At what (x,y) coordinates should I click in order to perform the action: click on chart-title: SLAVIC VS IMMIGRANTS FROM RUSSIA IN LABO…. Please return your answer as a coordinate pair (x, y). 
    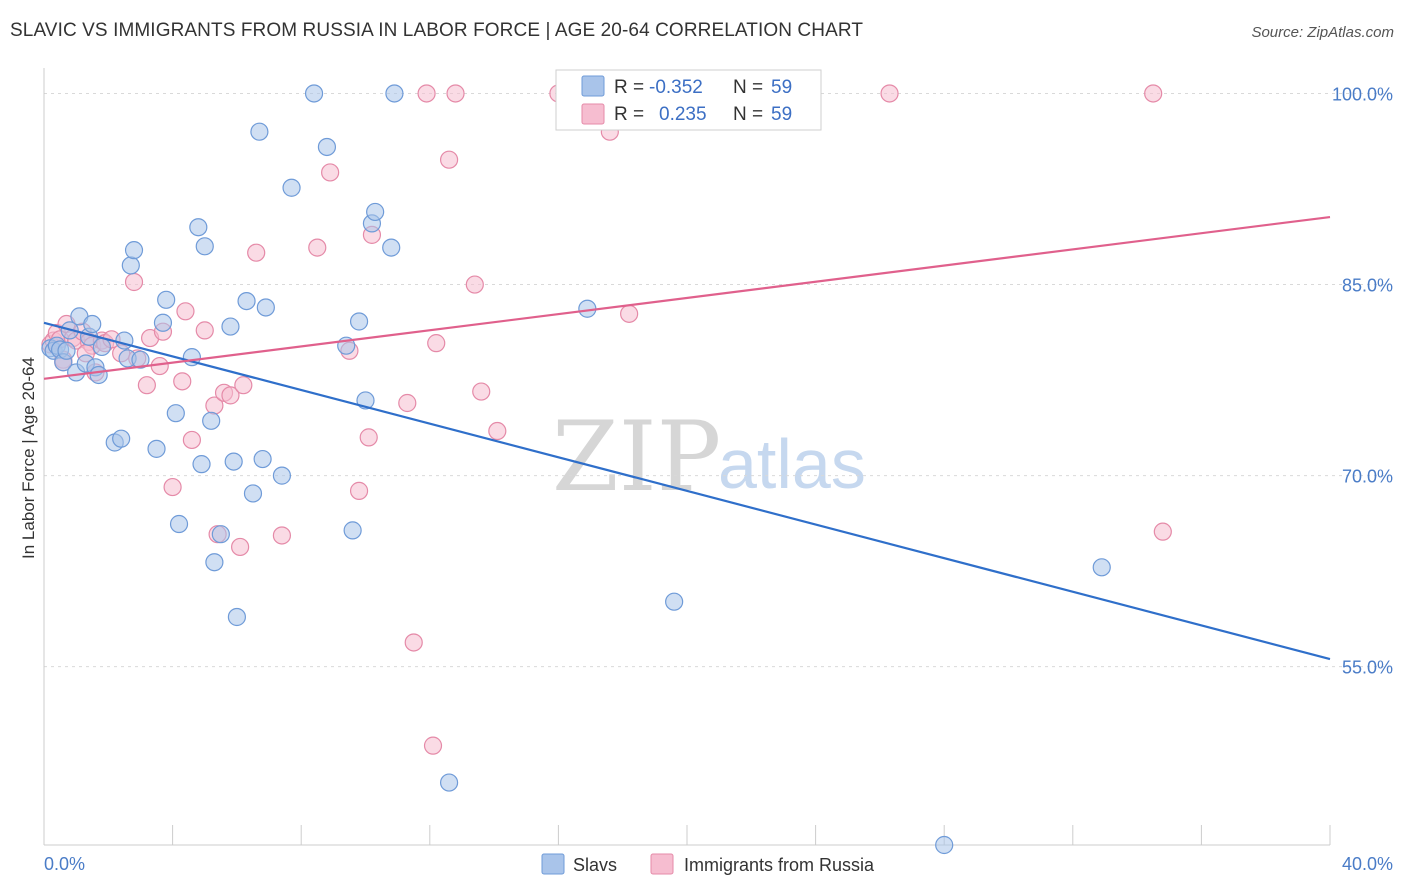
    Looking at the image, I should click on (437, 30).